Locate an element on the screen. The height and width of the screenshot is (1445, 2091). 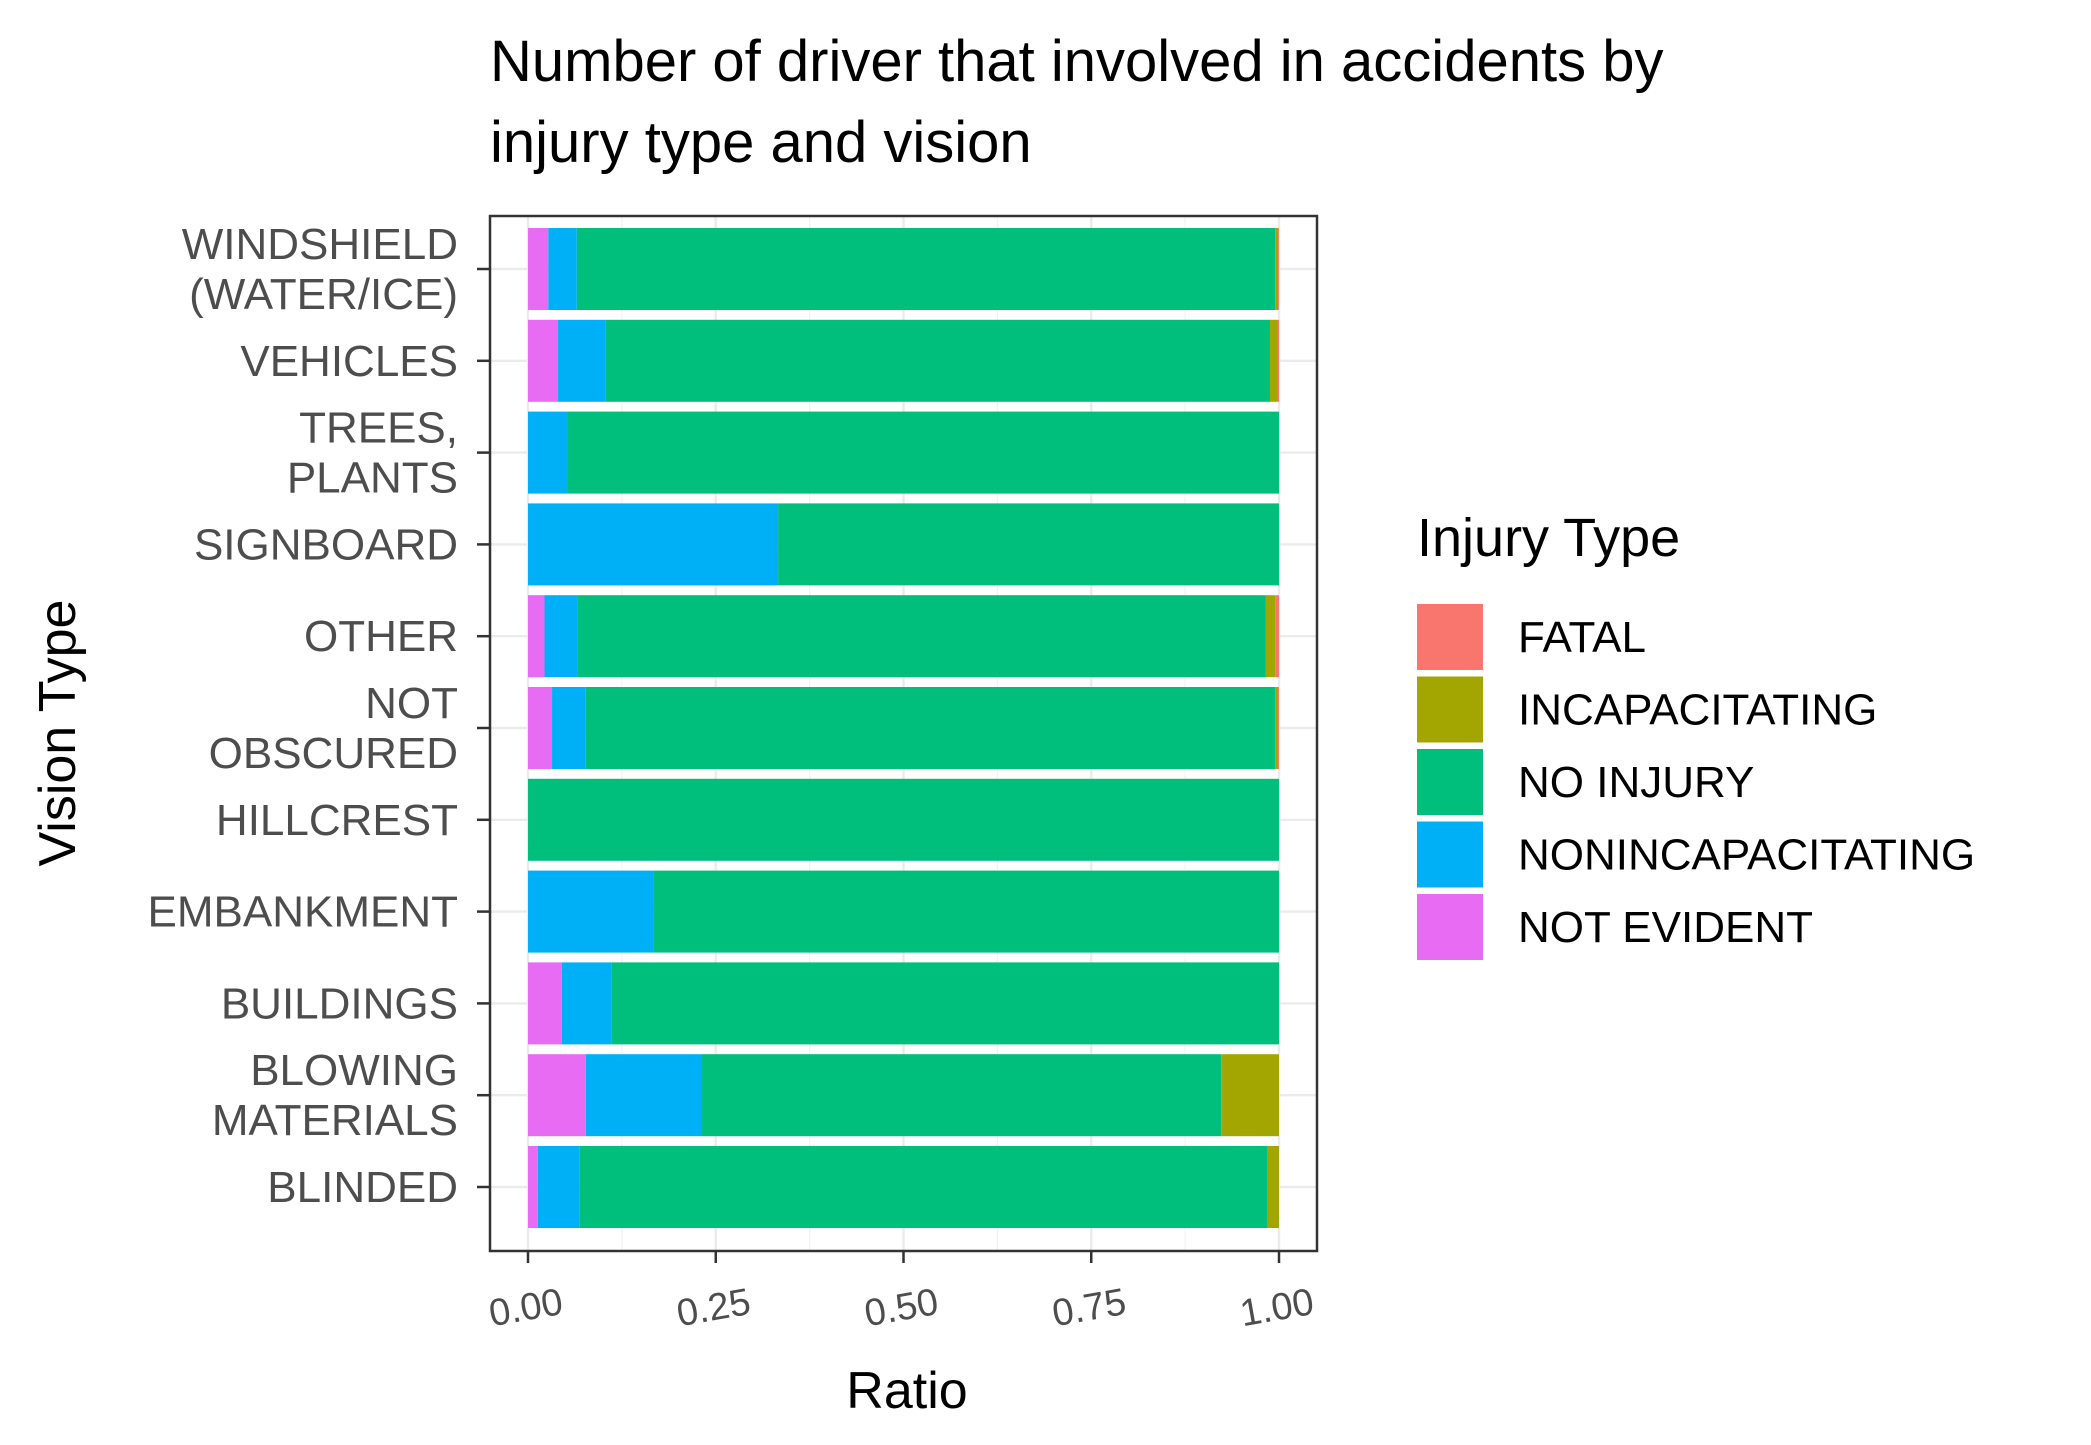
legend-label-no-injury: NO INJURY is located at coordinates (1636, 782).